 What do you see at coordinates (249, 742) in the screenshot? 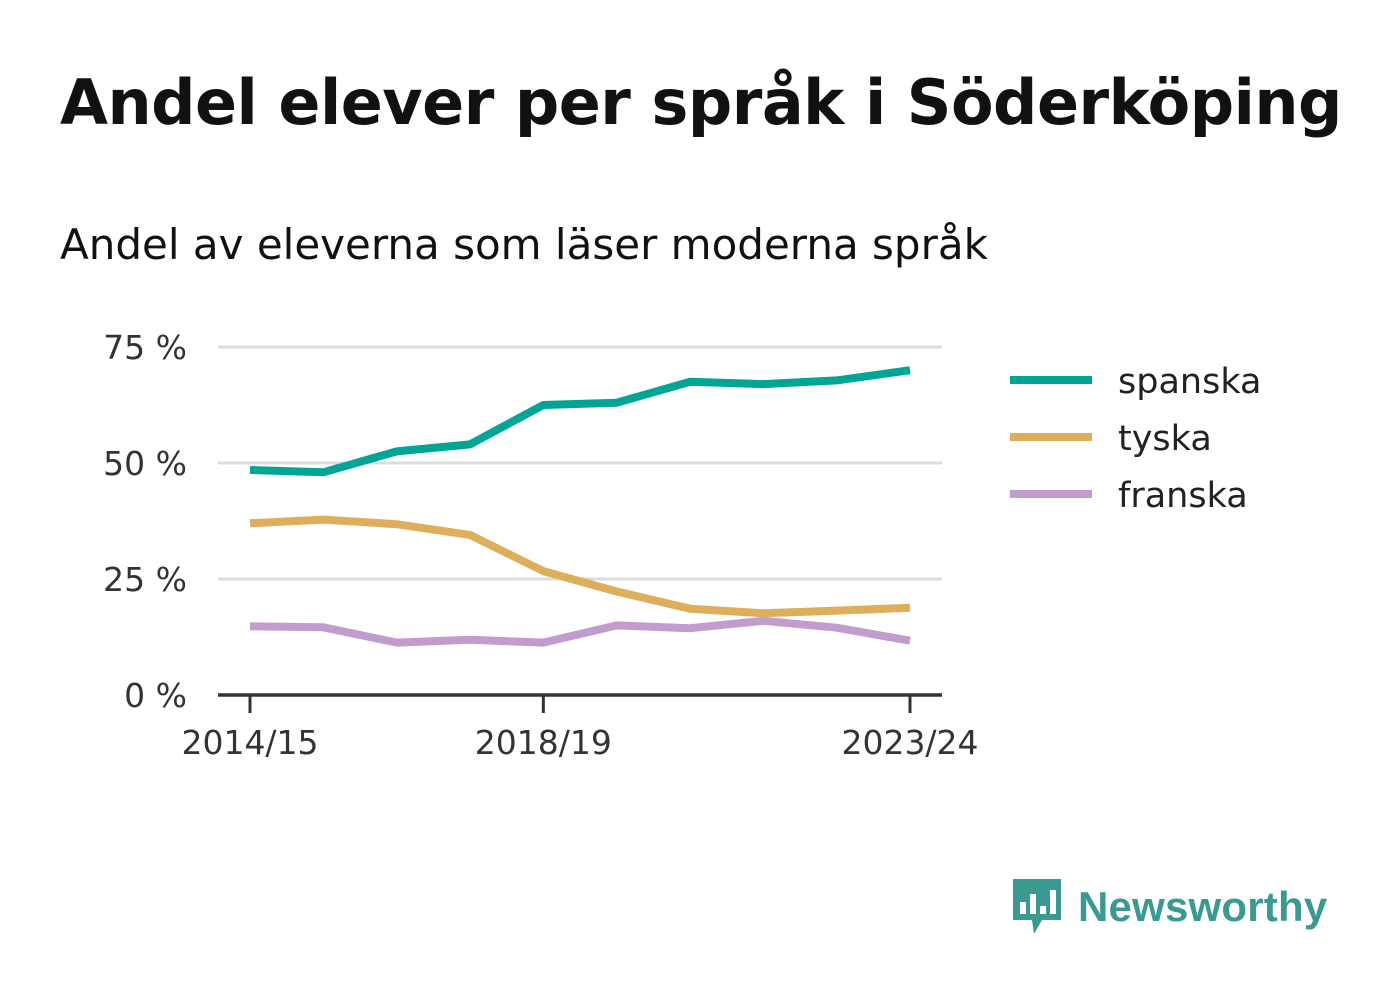
I see `x-tick-label: 2014/15` at bounding box center [249, 742].